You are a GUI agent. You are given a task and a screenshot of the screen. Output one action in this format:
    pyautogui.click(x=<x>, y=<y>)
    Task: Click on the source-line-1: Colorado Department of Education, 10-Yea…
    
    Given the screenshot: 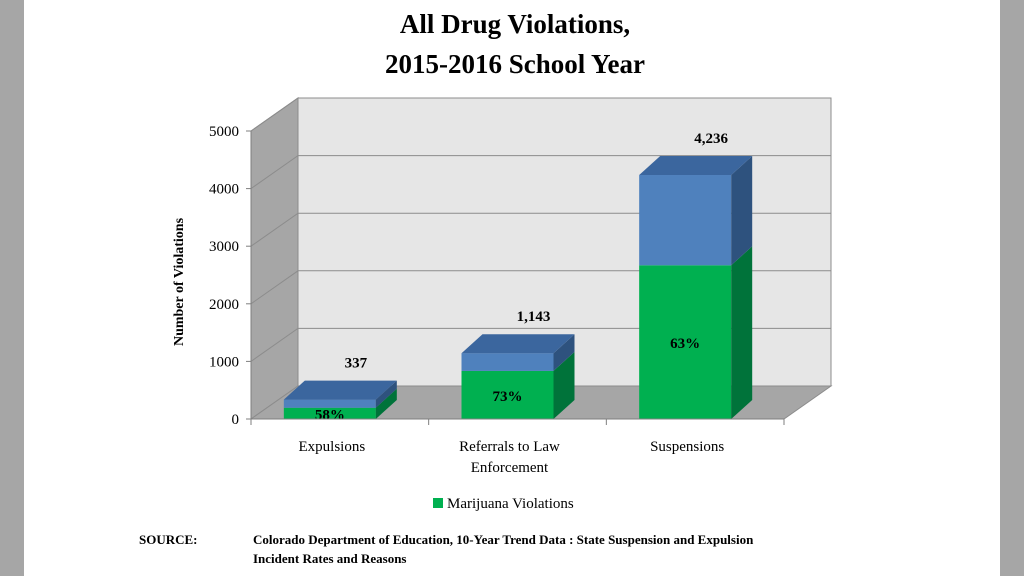 What is the action you would take?
    pyautogui.click(x=503, y=539)
    